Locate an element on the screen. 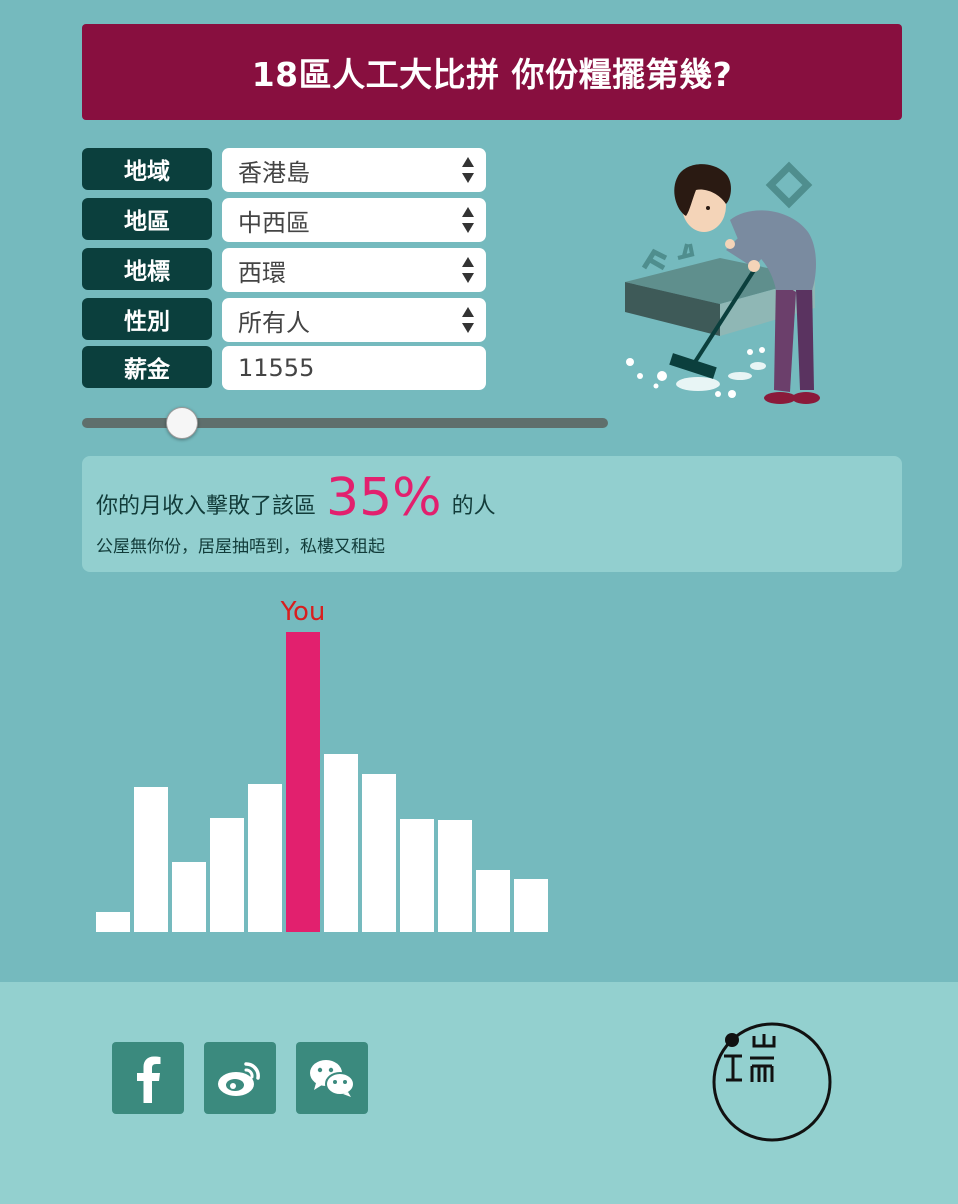 The height and width of the screenshot is (1204, 958). wechat-share-button is located at coordinates (332, 1078).